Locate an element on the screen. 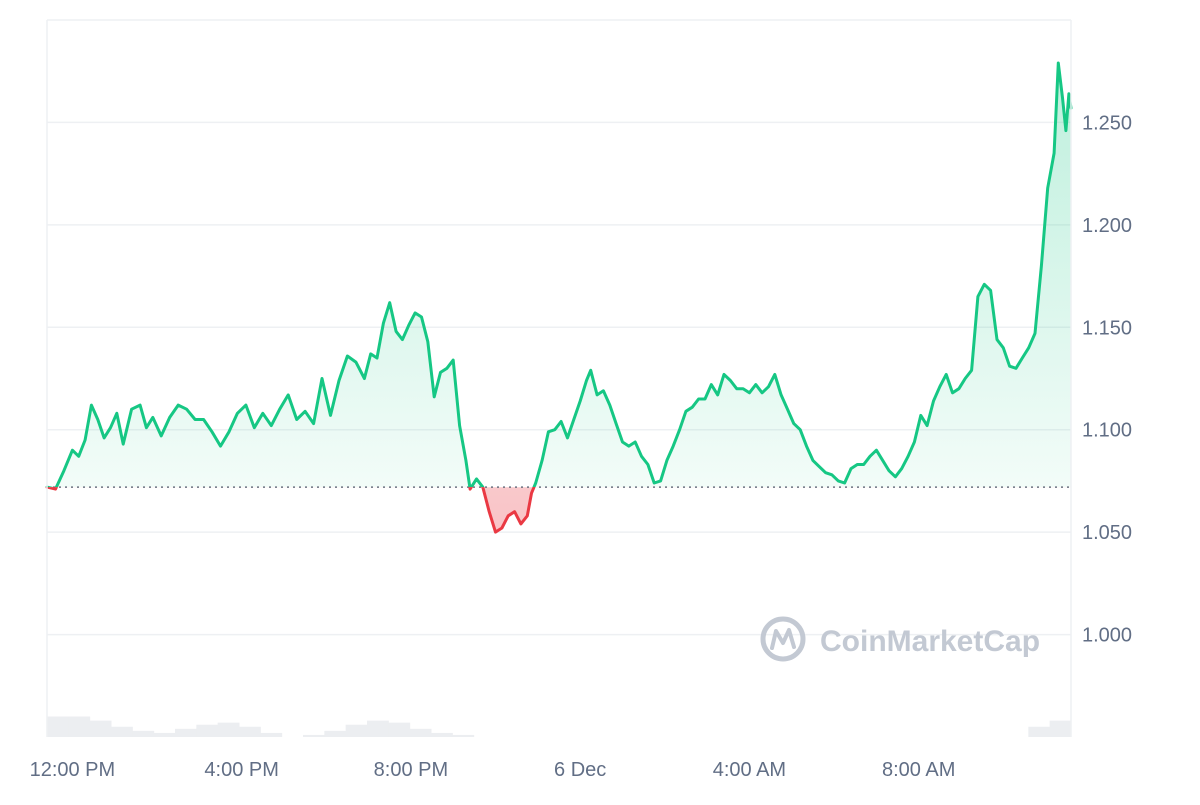  volume-bars is located at coordinates (559, 726).